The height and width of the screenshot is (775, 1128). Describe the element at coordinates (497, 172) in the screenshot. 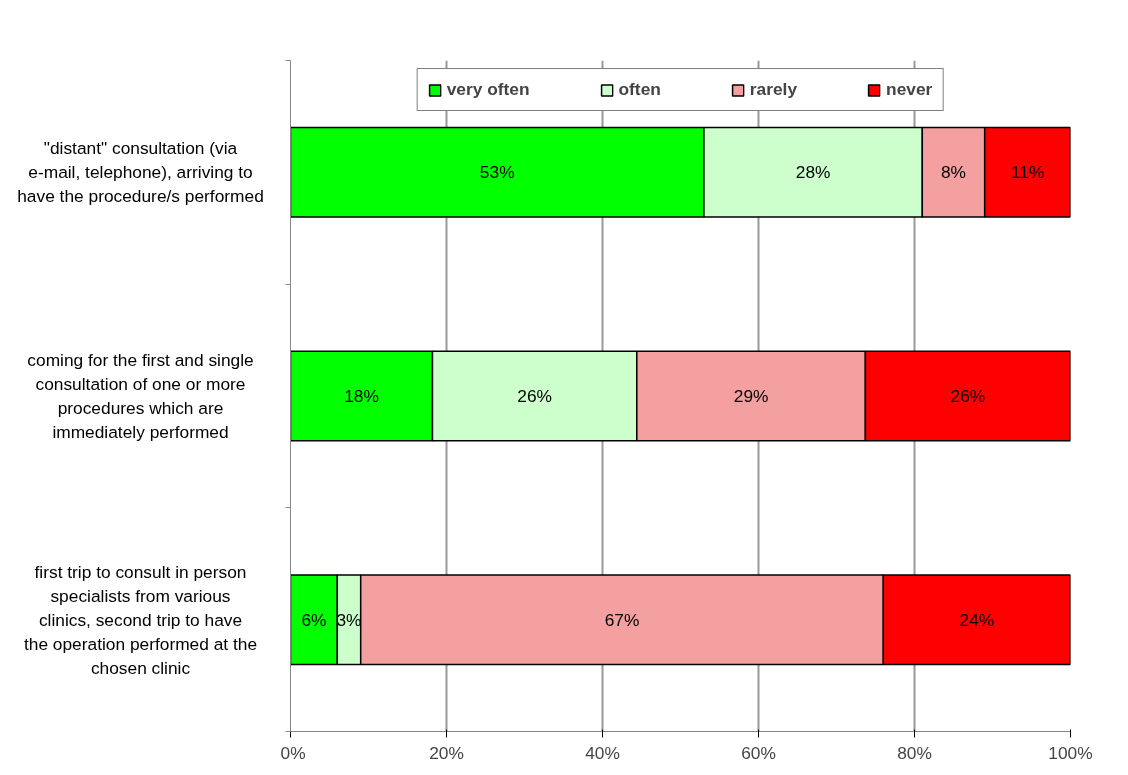

I see `data-label: 53%` at that location.